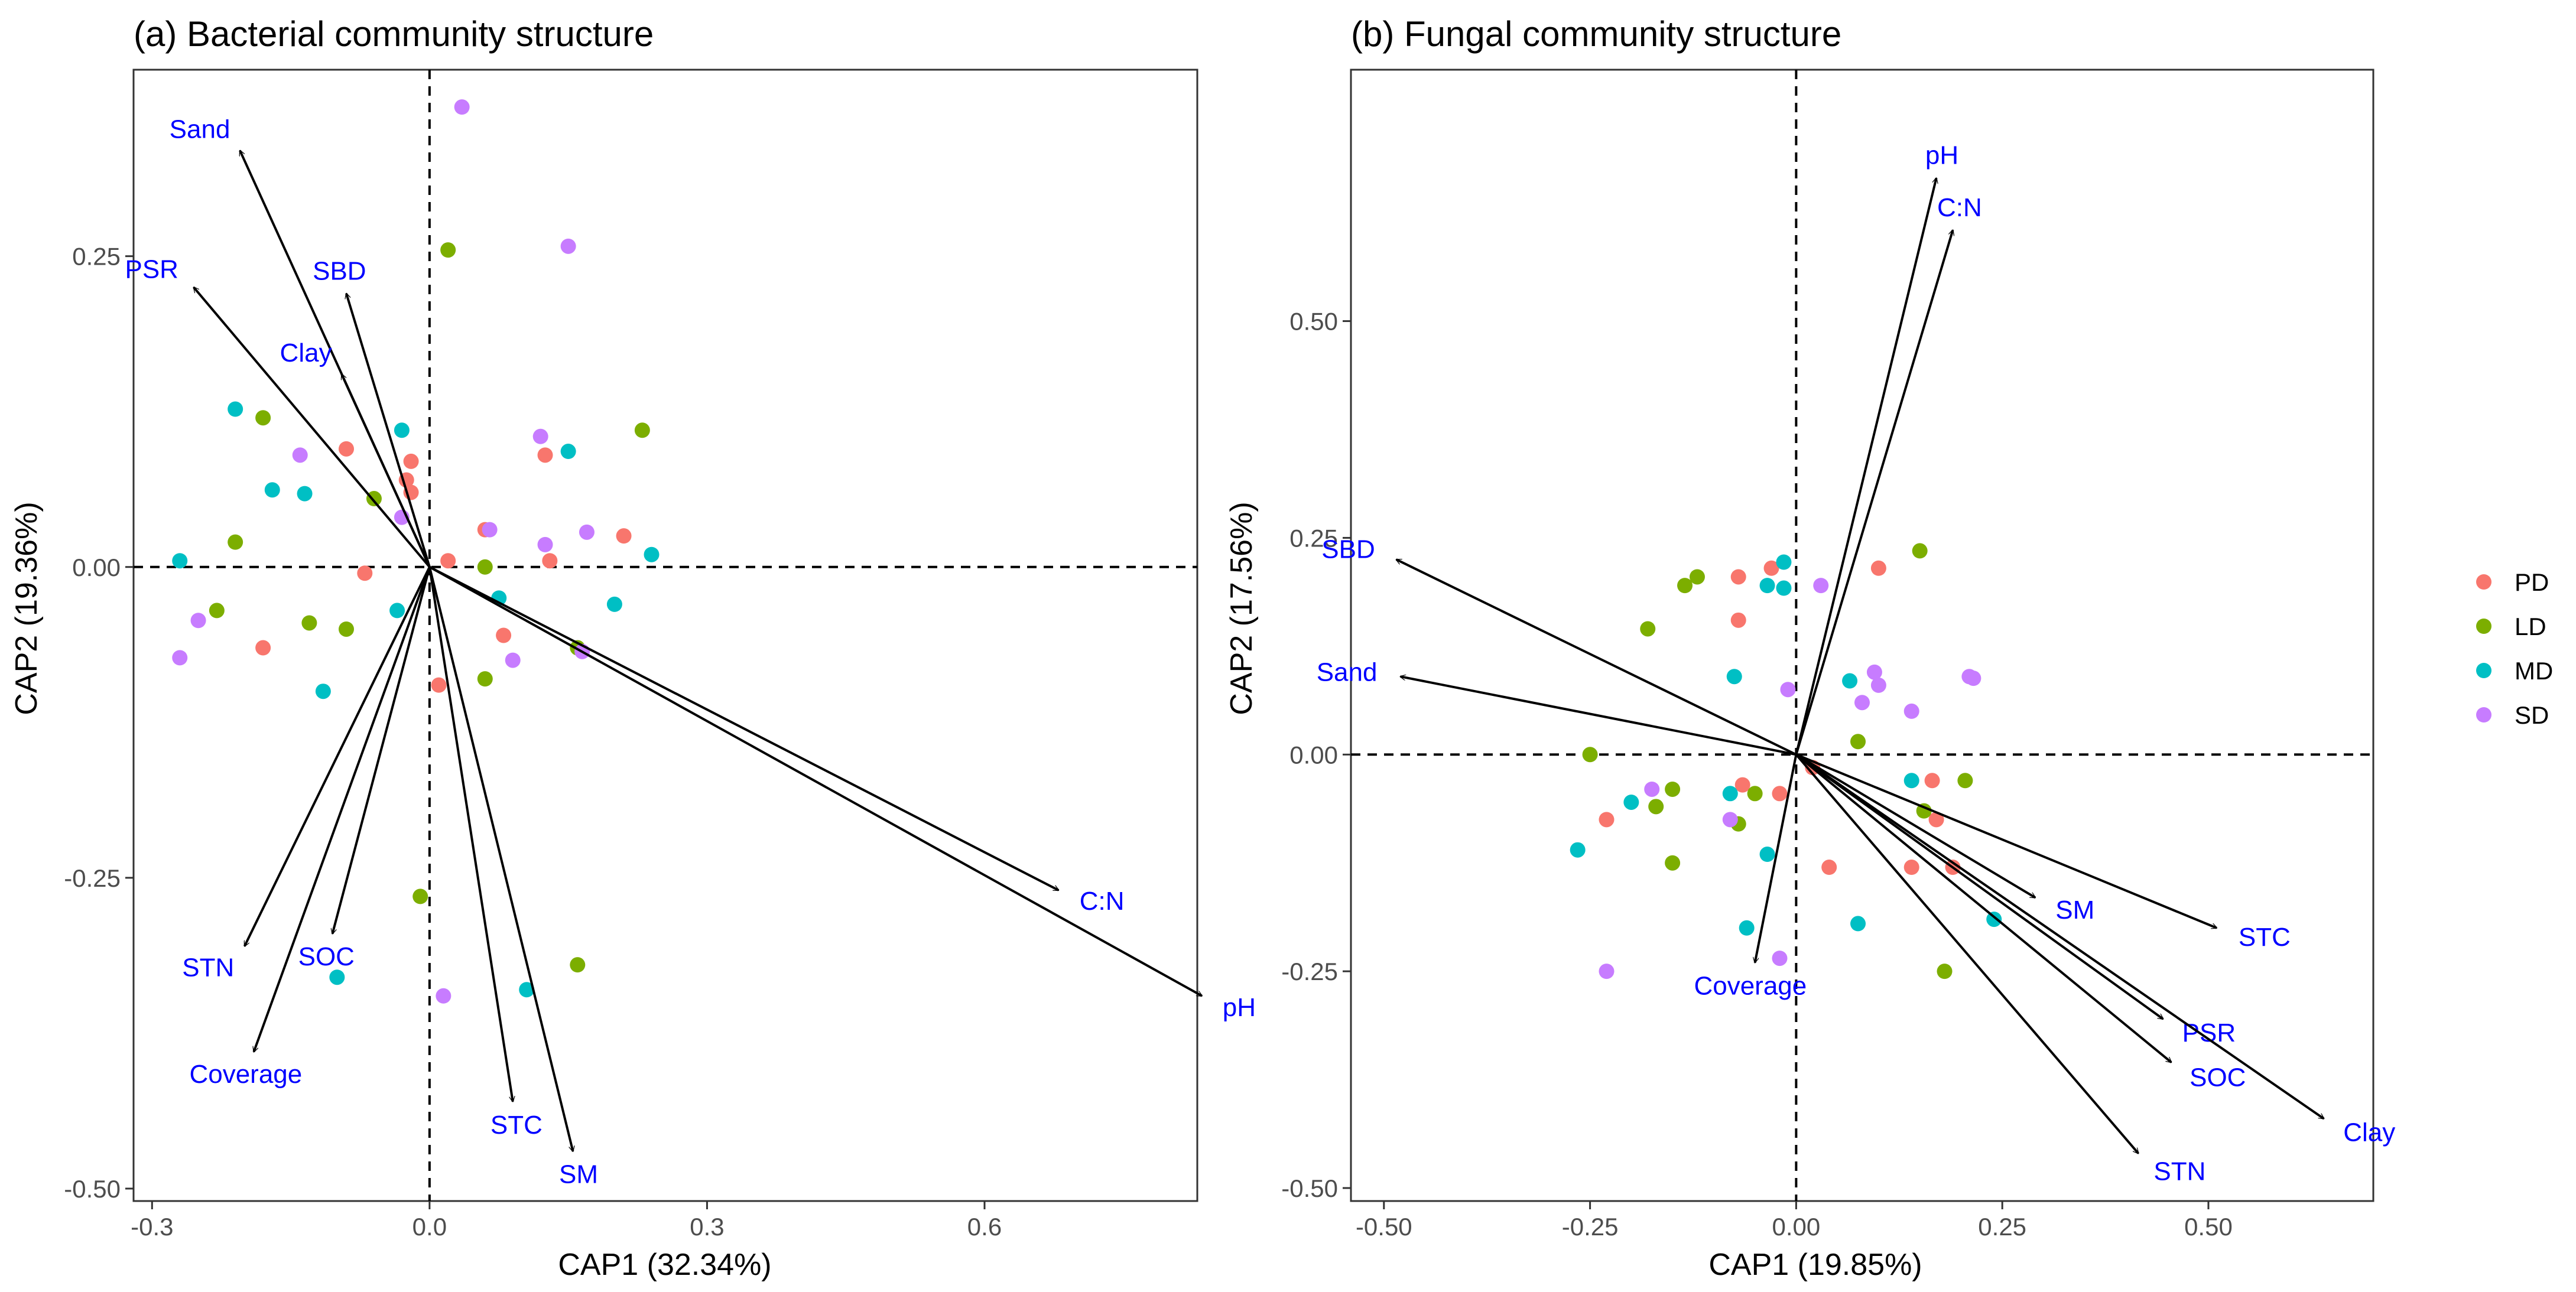 This screenshot has width=2576, height=1292. I want to click on x-tick-label: 0.0, so click(430, 1227).